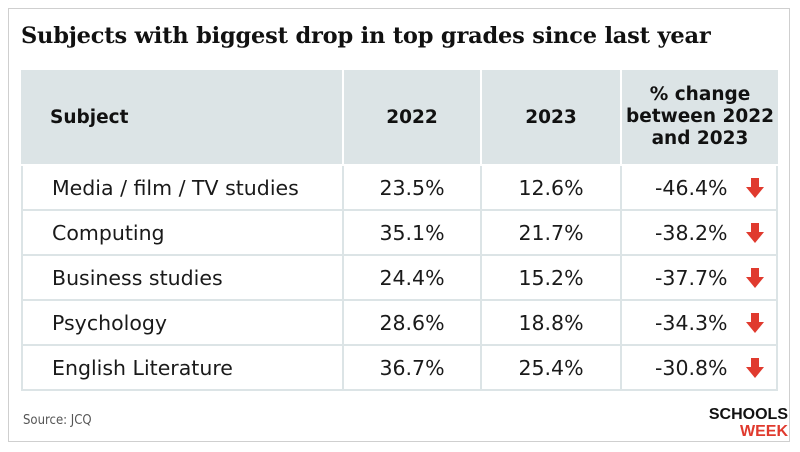 The width and height of the screenshot is (800, 452). I want to click on cell-2023: 18.8%, so click(550, 323).